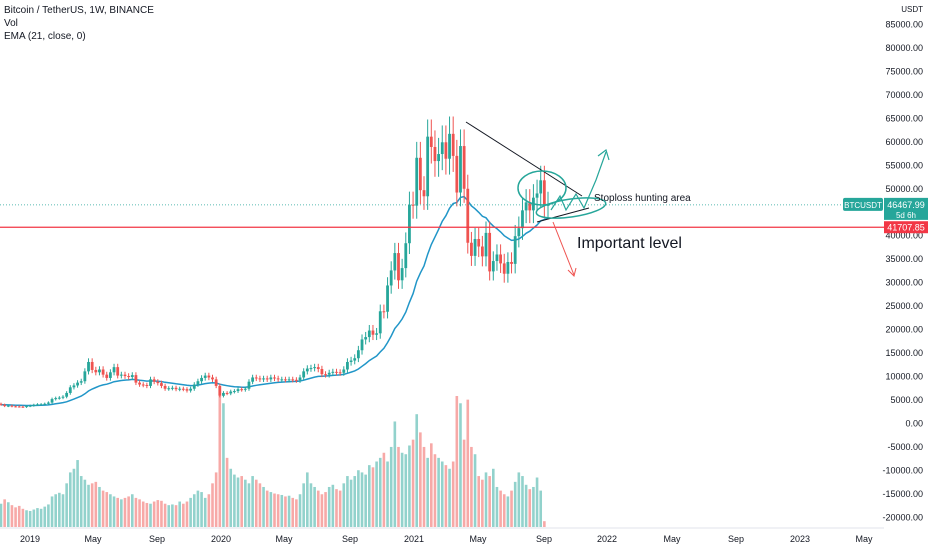 The image size is (932, 555). I want to click on price-tick-label: 85000.00, so click(904, 25).